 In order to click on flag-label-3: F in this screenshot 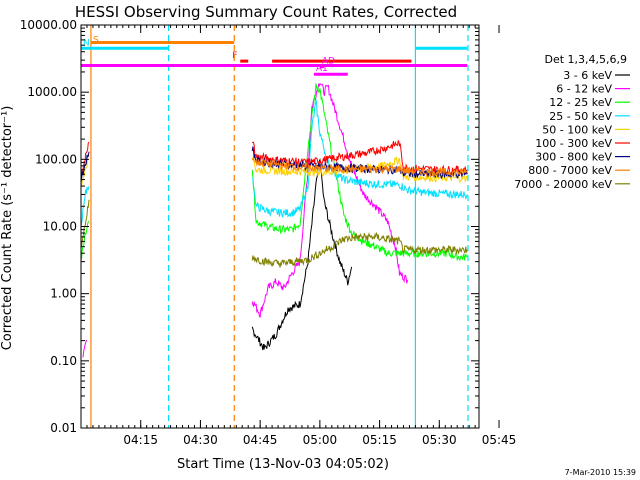, I will do `click(234, 56)`.